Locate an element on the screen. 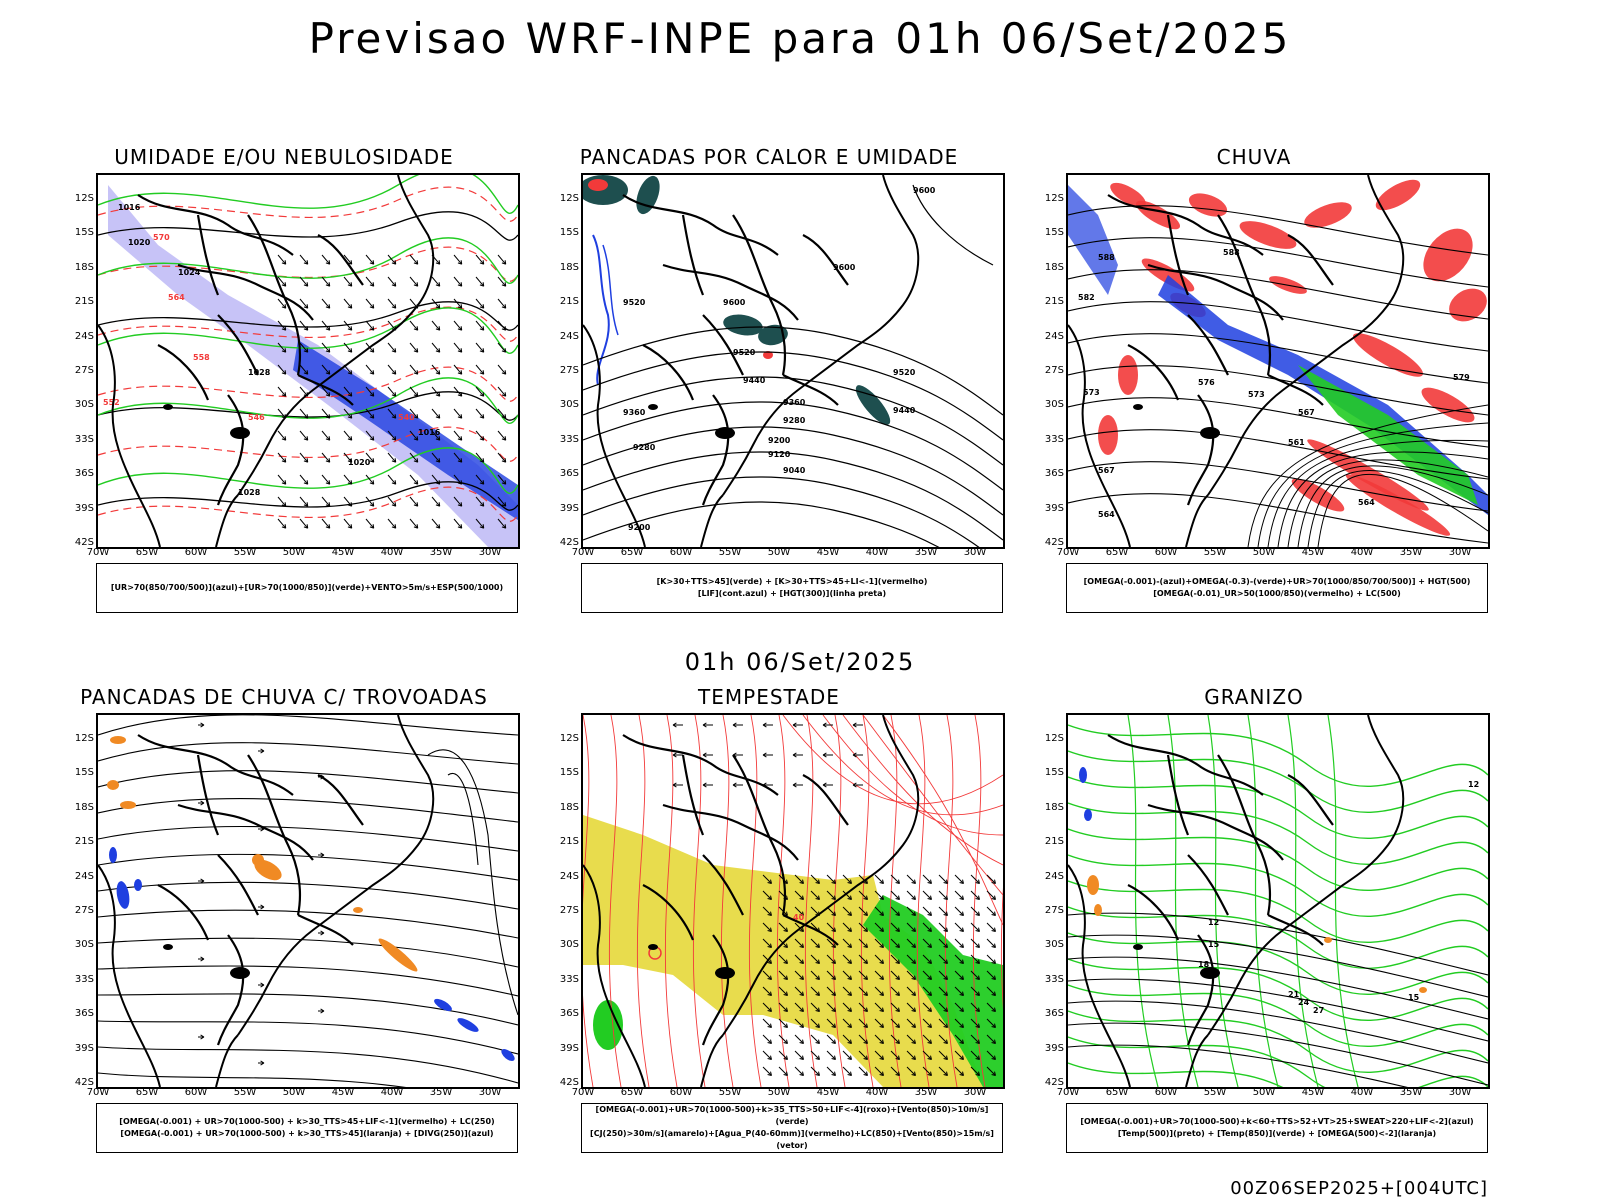 This screenshot has width=1600, height=1200. panel-title: CHUVA is located at coordinates (1254, 157).